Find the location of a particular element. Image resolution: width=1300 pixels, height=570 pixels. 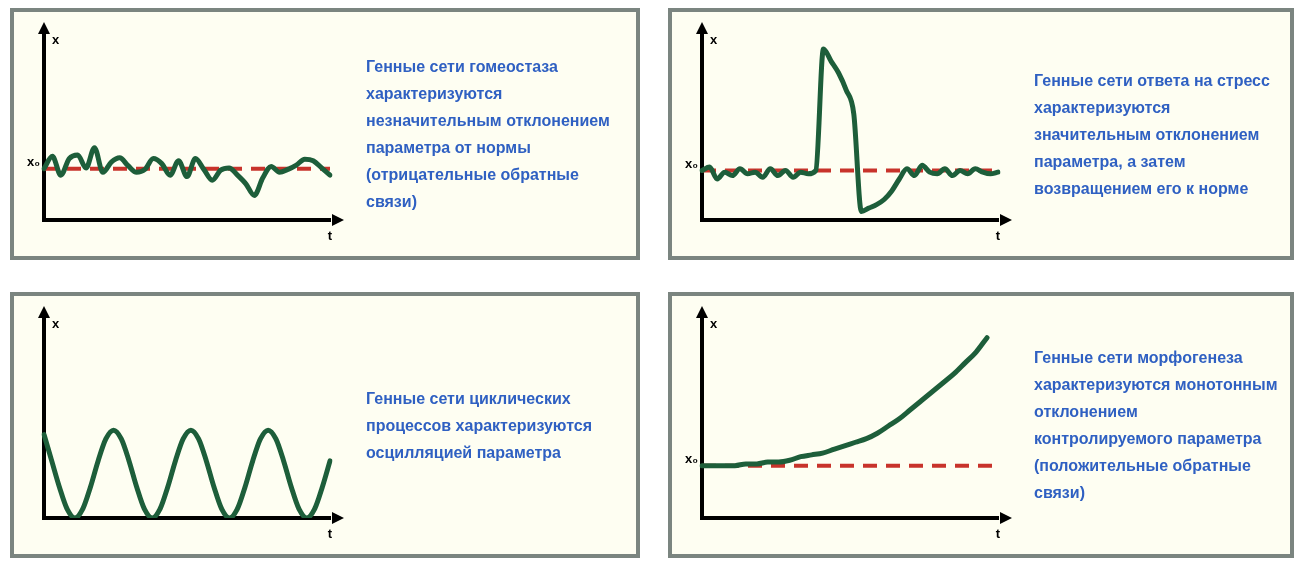

text: Генные сети гомеостаза характеризуются незначительным отклонением параметра от нормы (отрицательные обратные связи) is located at coordinates (488, 134).